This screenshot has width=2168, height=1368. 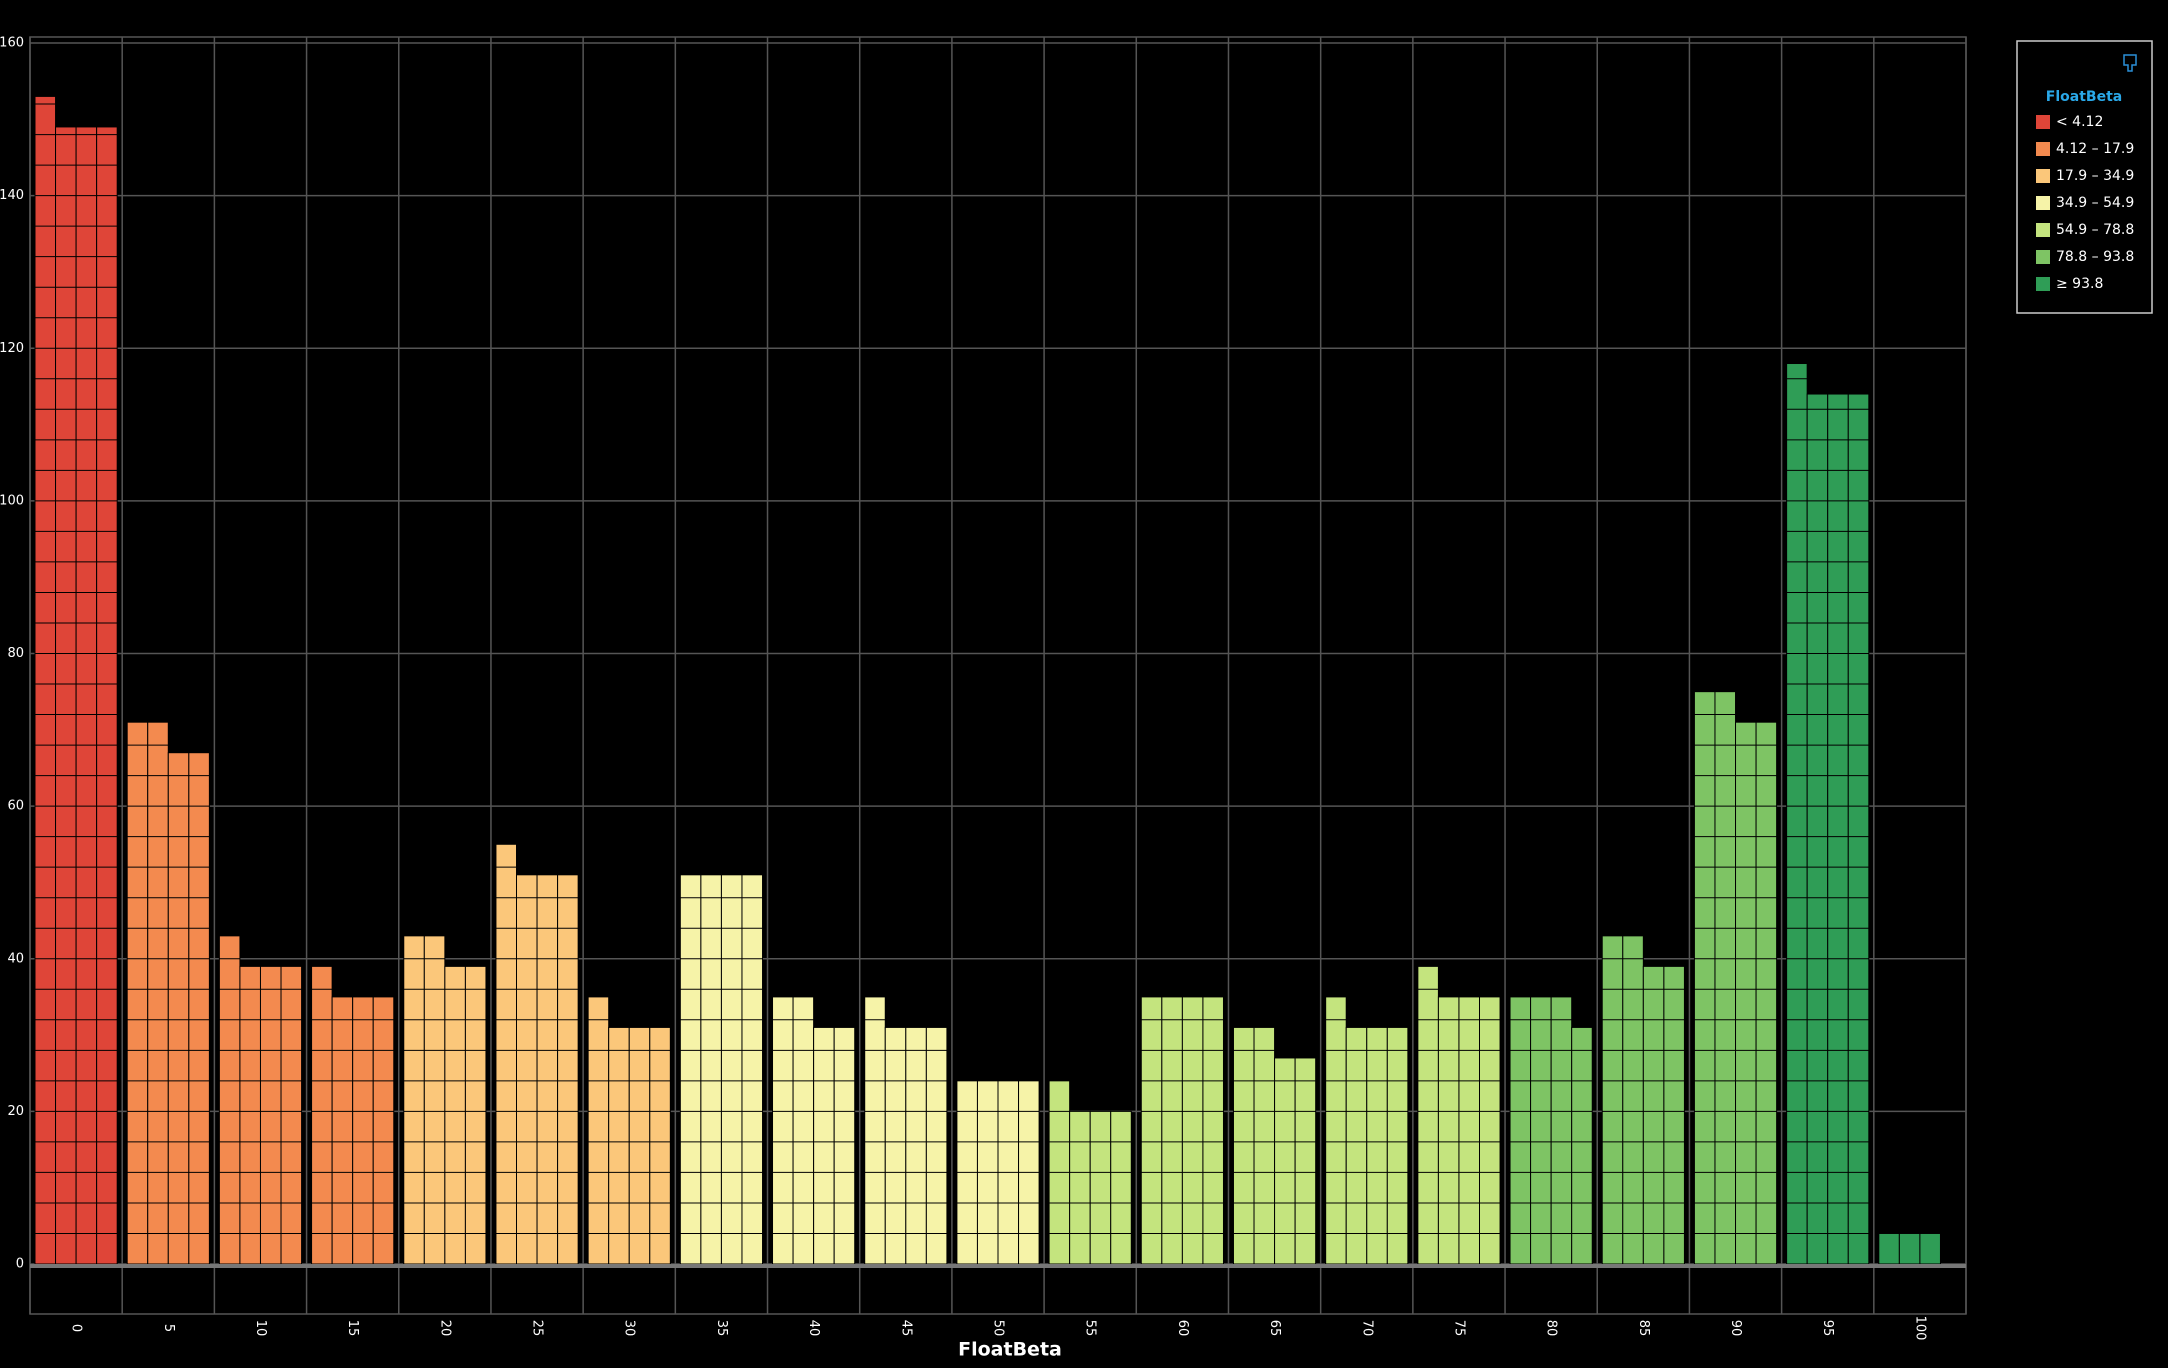 What do you see at coordinates (813, 1328) in the screenshot?
I see `x-tick-label: 40` at bounding box center [813, 1328].